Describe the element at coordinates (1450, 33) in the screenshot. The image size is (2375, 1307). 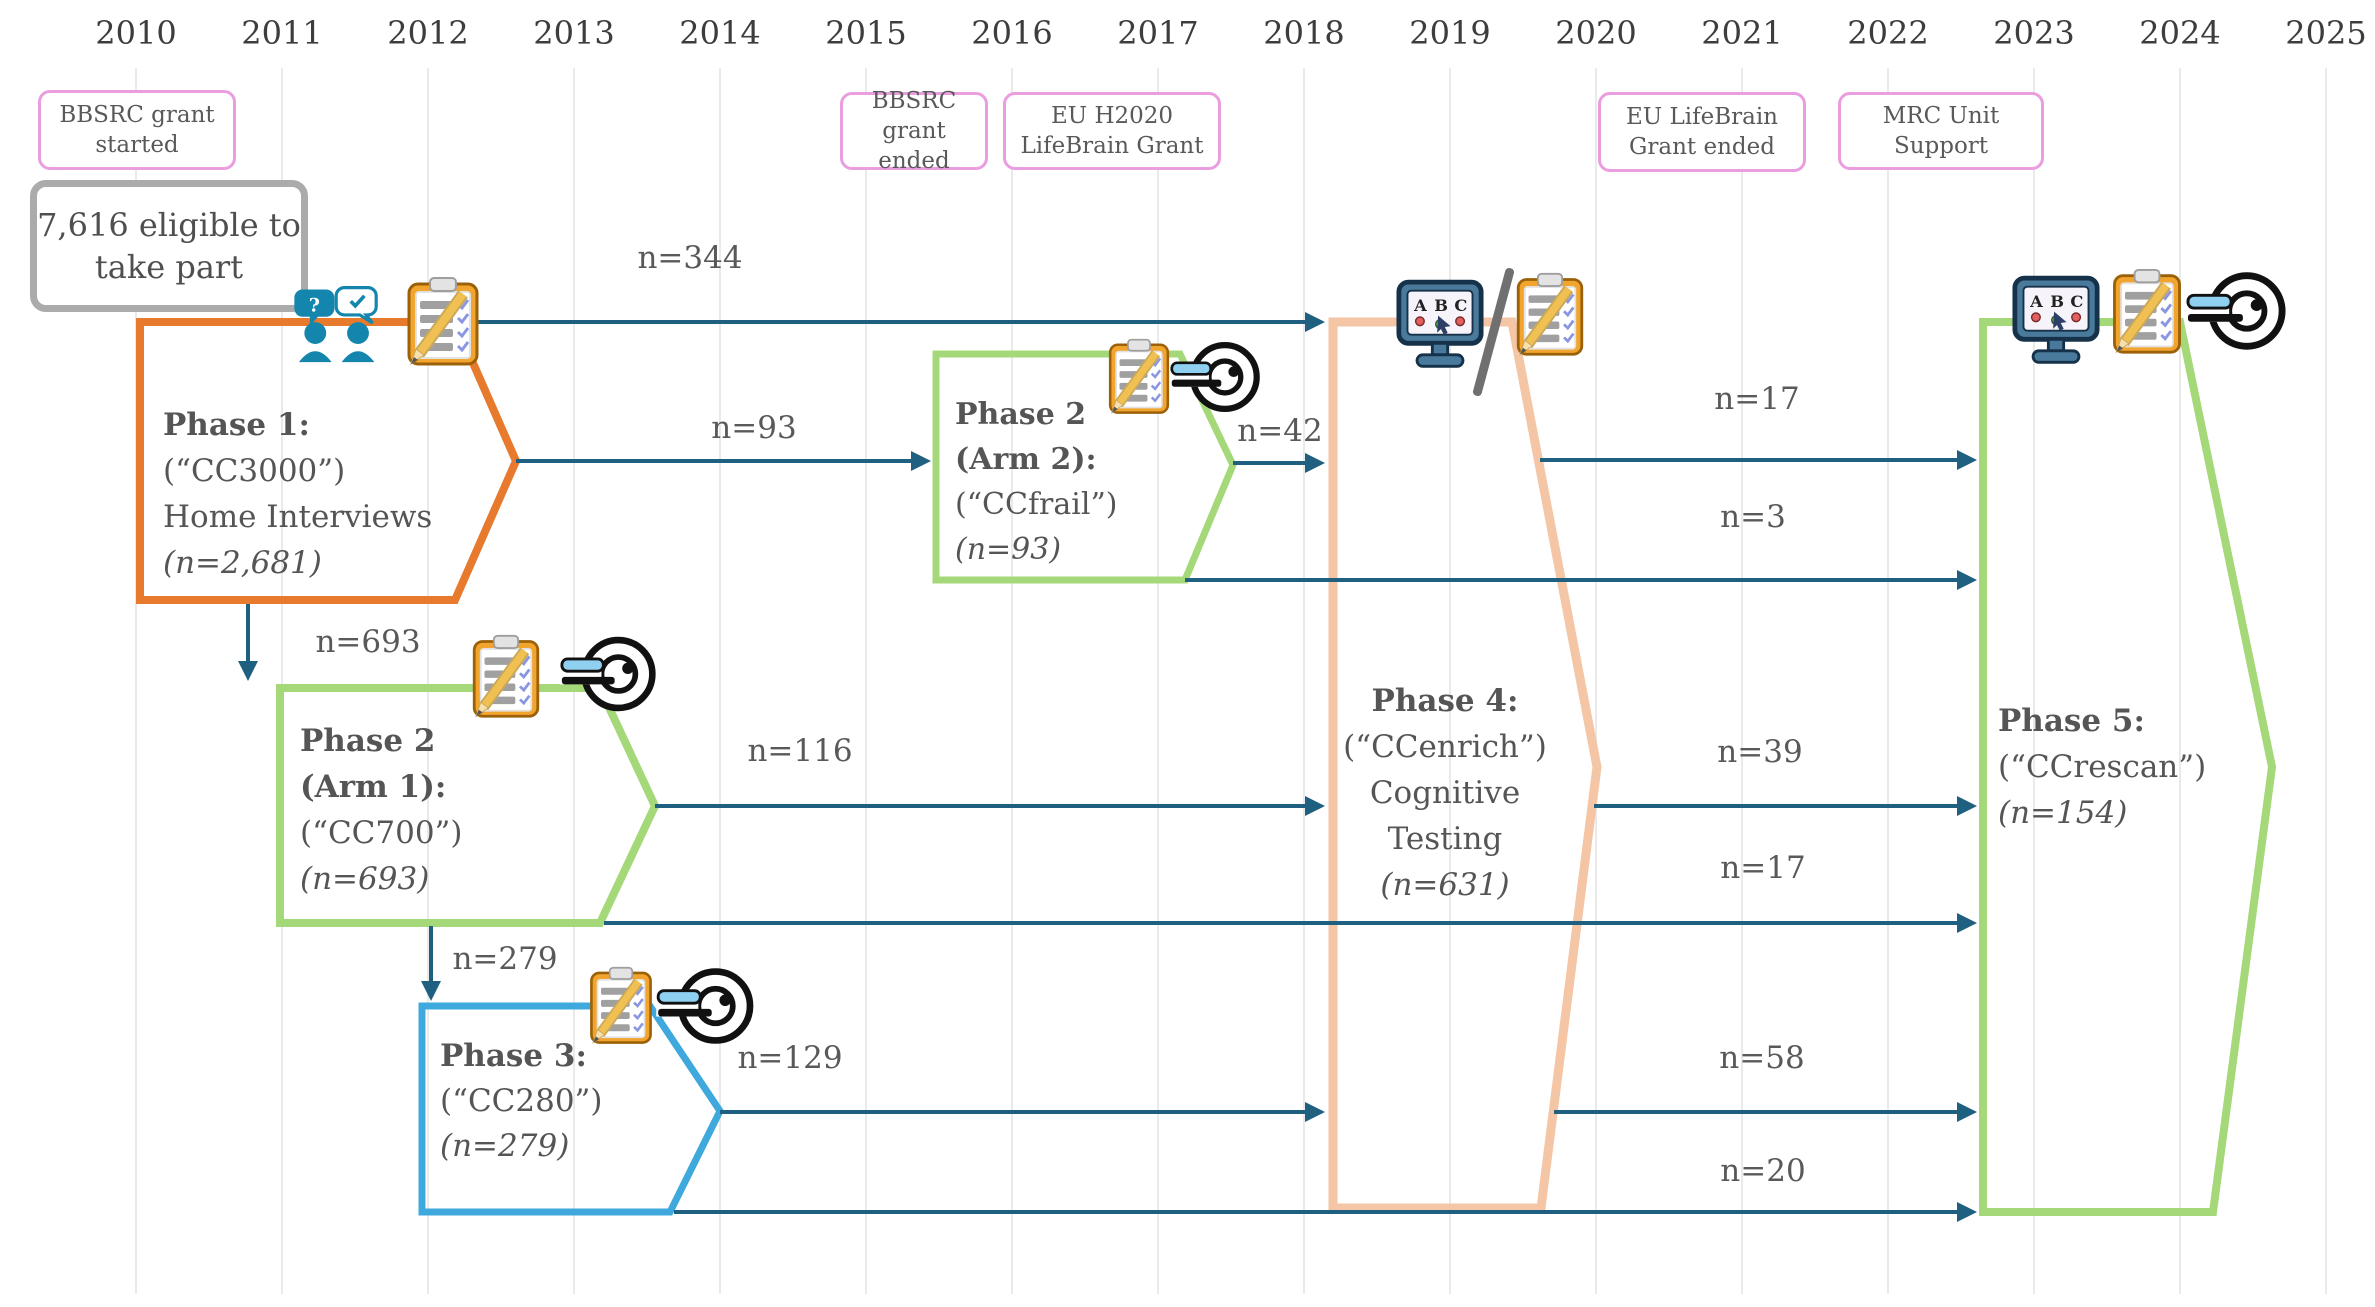
I see `year-label: 2019` at that location.